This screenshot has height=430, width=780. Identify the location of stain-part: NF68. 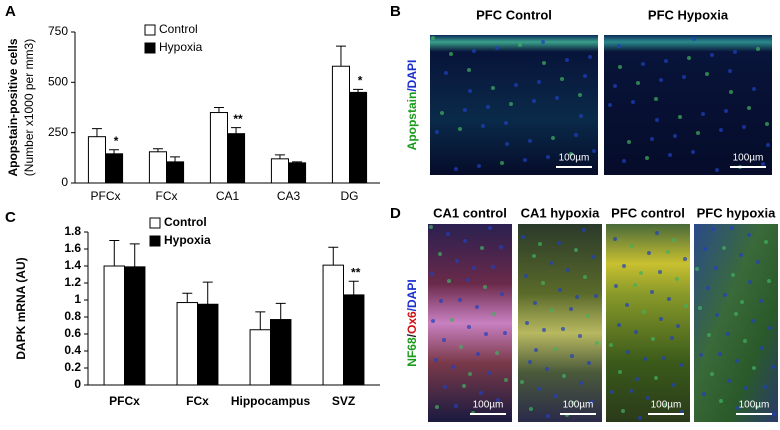
(412, 352).